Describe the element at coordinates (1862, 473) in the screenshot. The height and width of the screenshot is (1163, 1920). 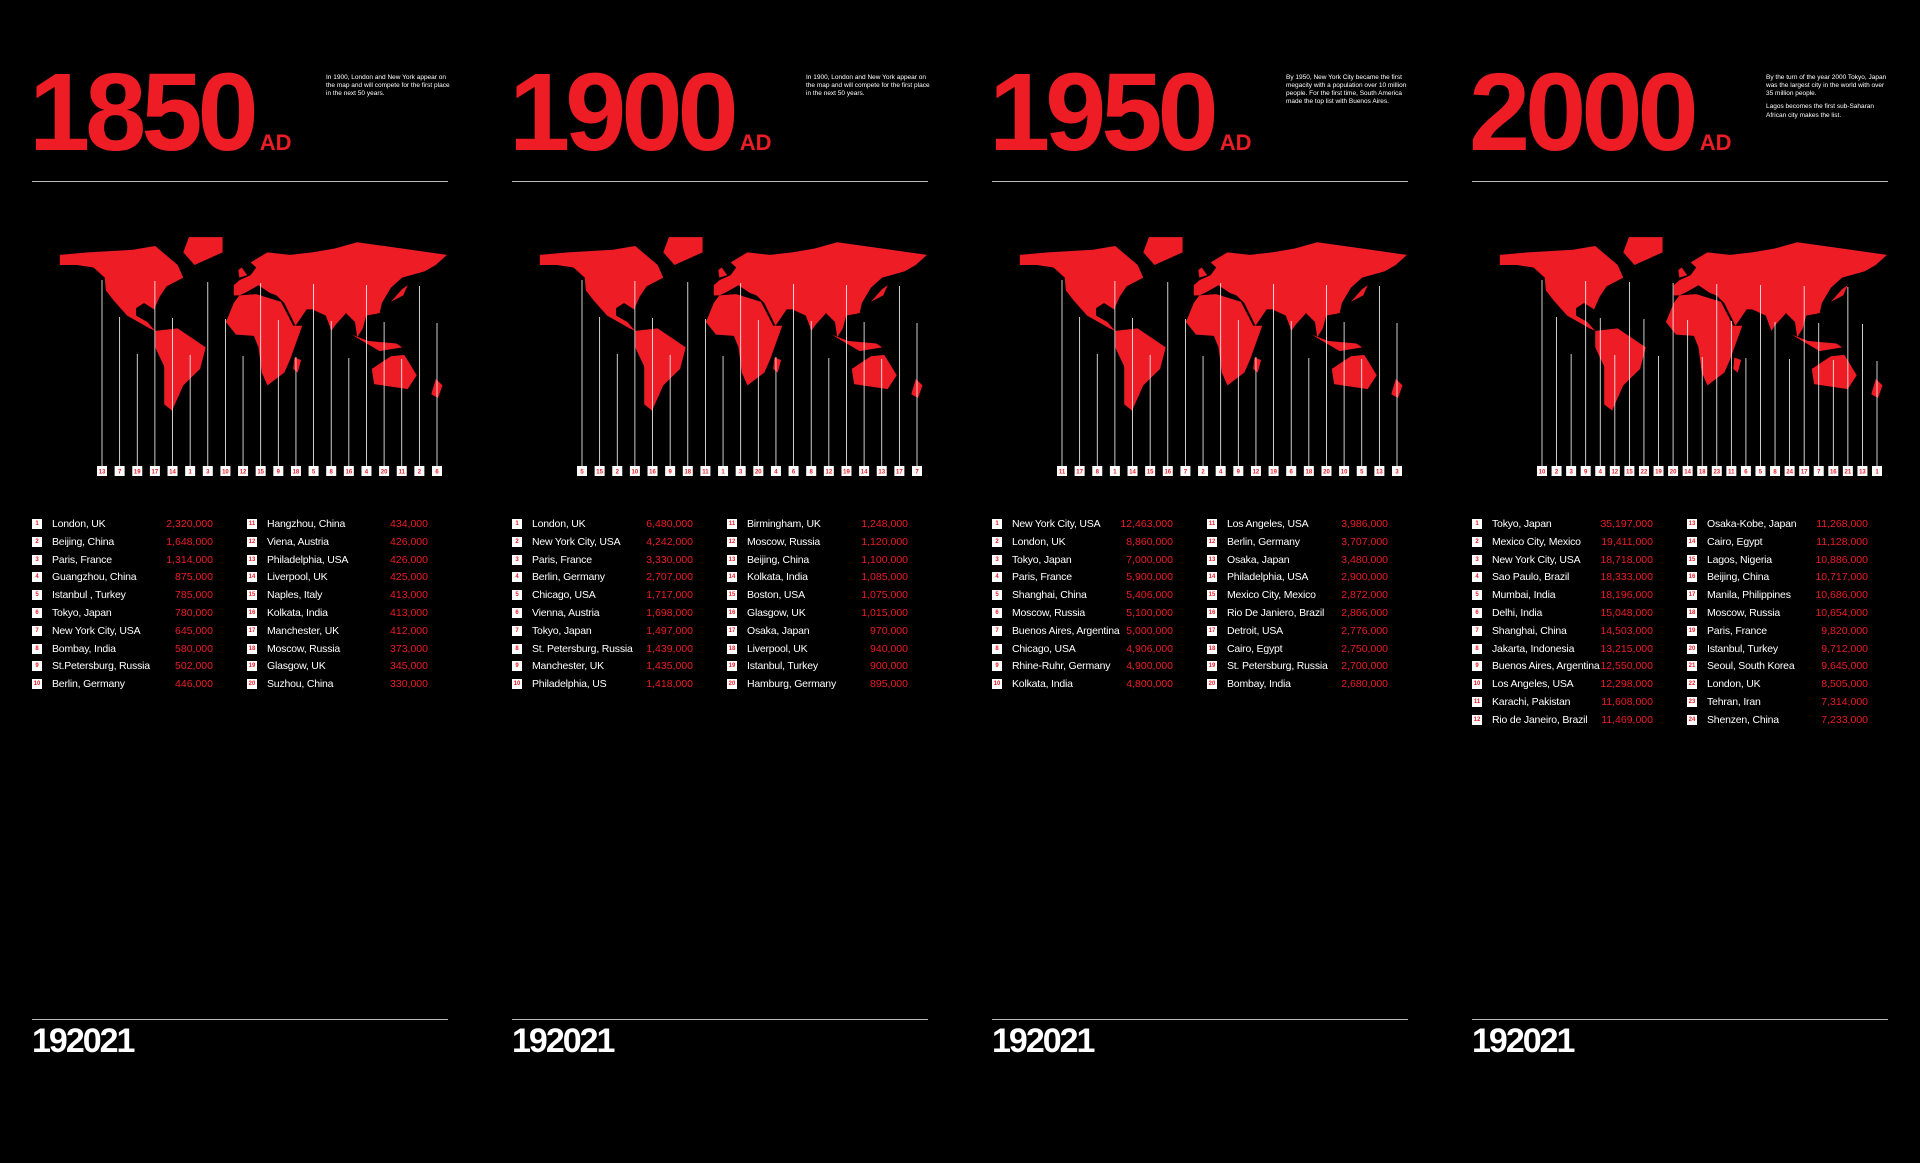
I see `marker-number: 13` at that location.